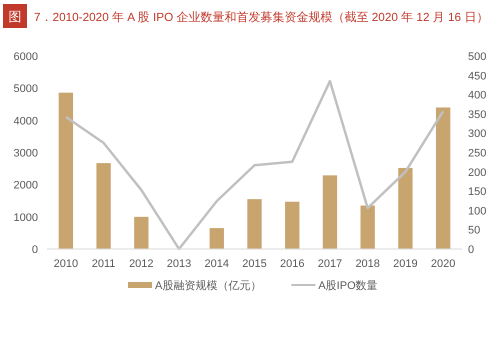 This screenshot has height=337, width=499. What do you see at coordinates (367, 264) in the screenshot?
I see `x-tick-label: 2018` at bounding box center [367, 264].